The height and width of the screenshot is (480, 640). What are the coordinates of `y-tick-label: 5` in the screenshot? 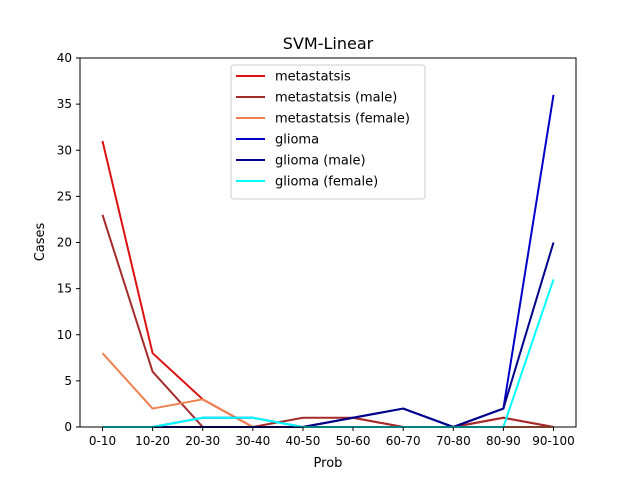 It's located at (68, 381).